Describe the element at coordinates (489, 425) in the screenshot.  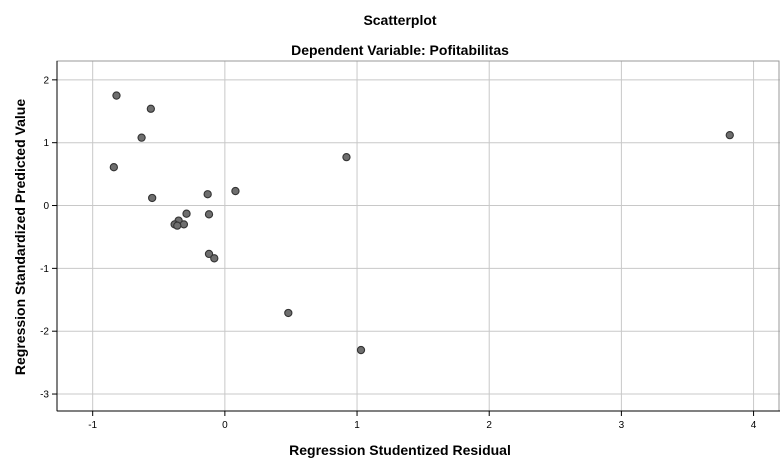
I see `x-tick-label: 2` at that location.